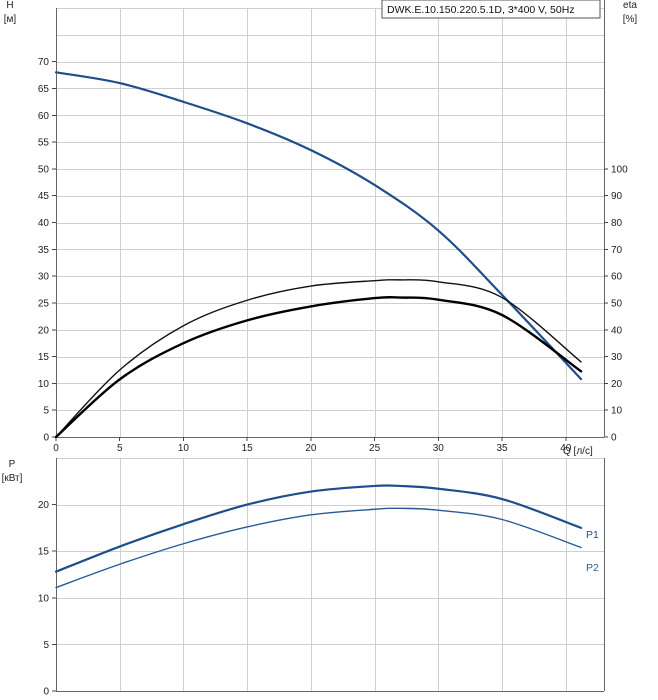  Describe the element at coordinates (617, 223) in the screenshot. I see `y-right-tick-label: 80` at that location.